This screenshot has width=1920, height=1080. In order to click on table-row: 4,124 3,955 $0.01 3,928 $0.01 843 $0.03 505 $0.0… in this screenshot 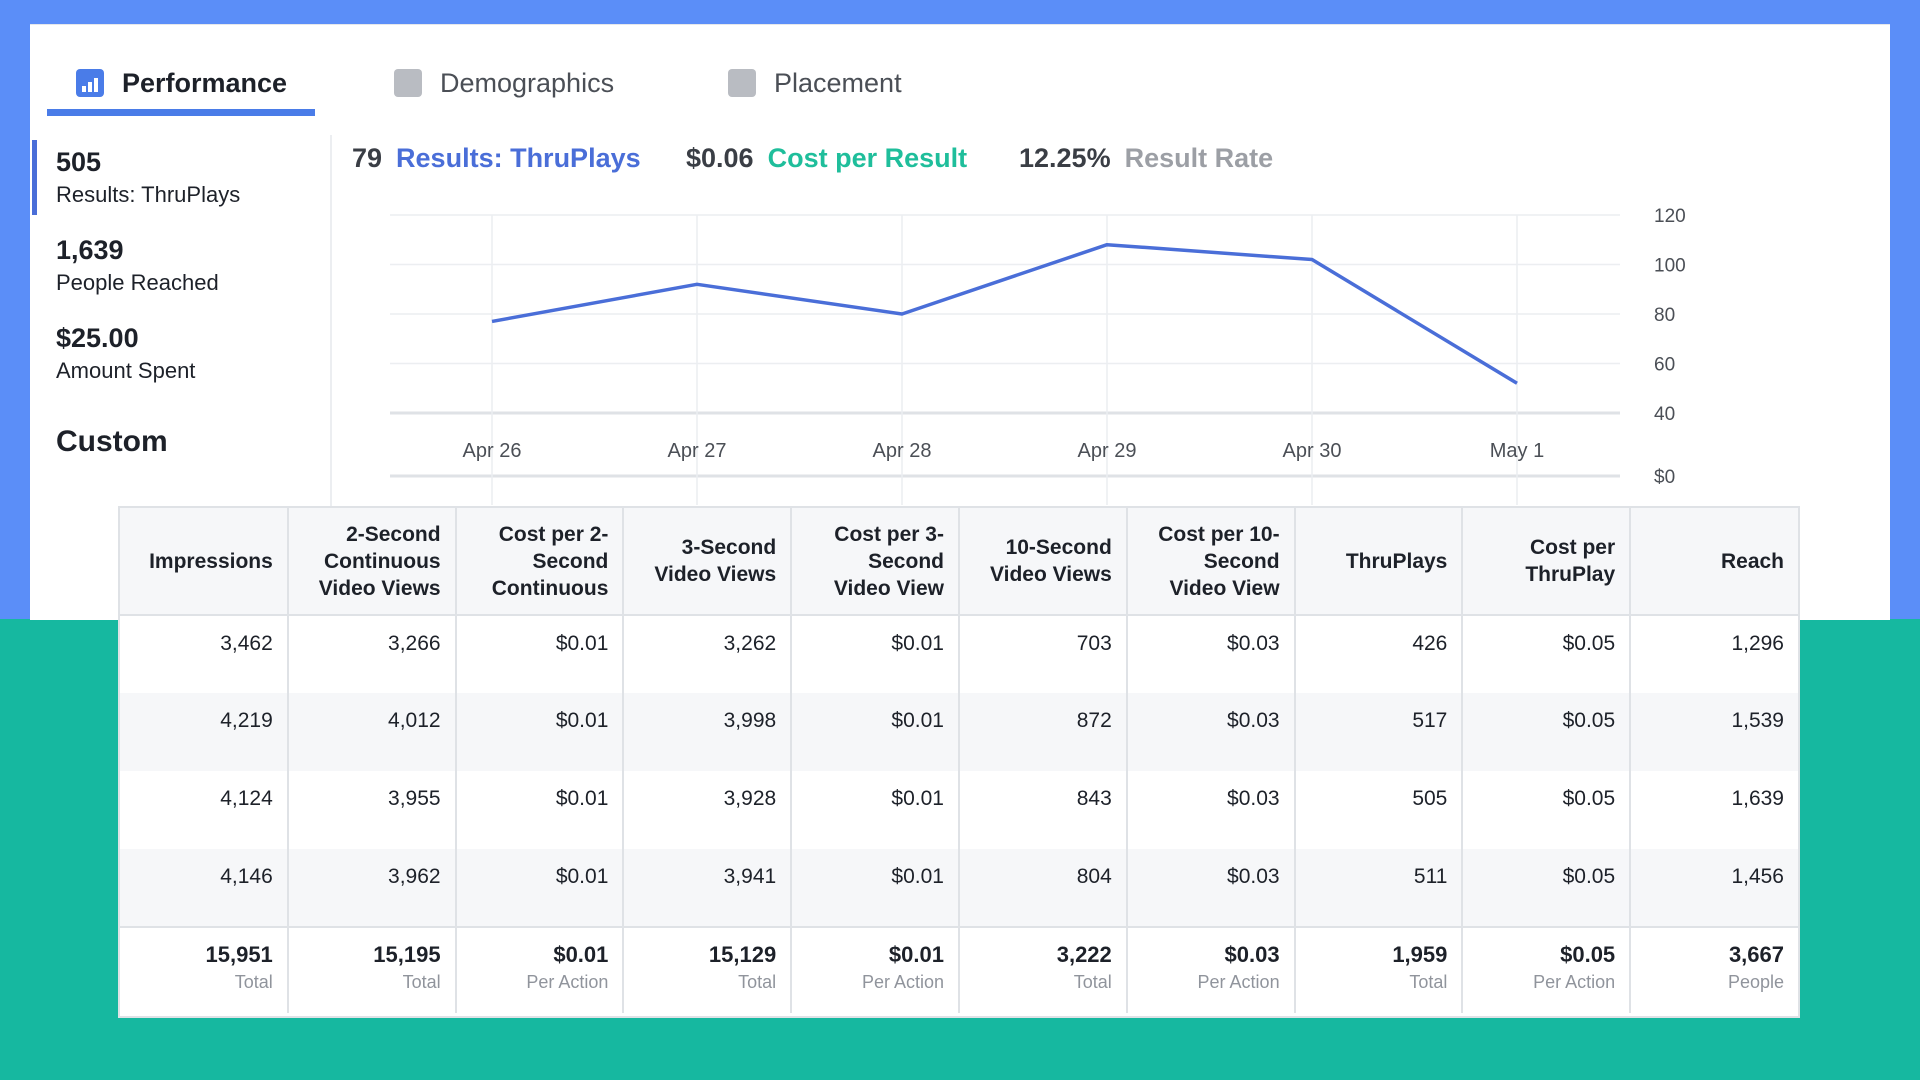, I will do `click(959, 810)`.